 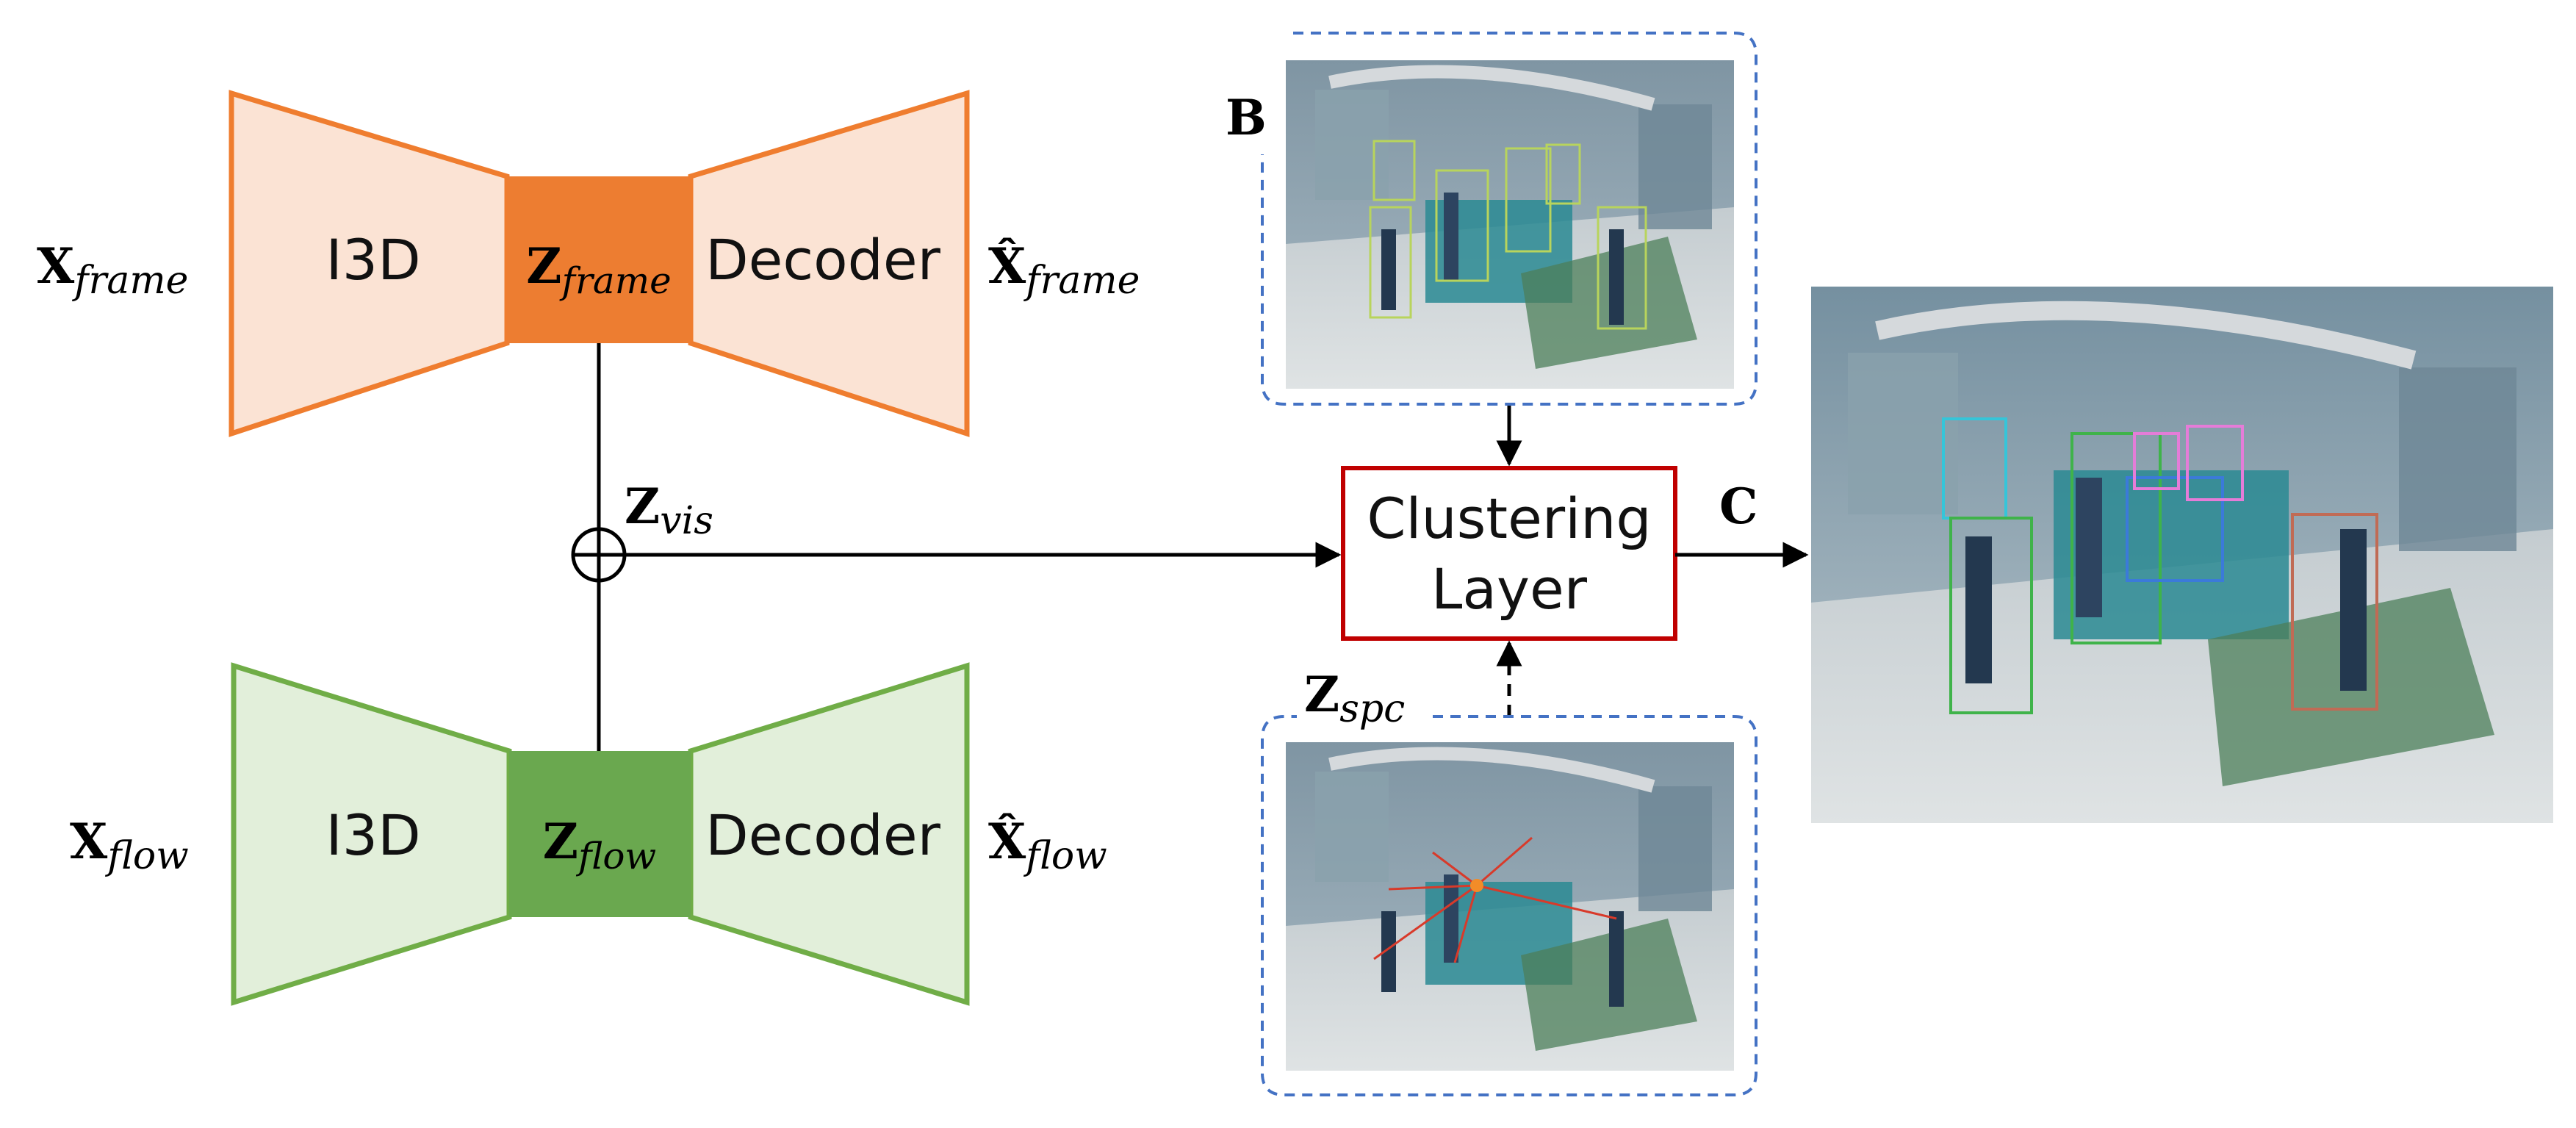 What do you see at coordinates (372, 259) in the screenshot?
I see `frame-encoder-label: I3D` at bounding box center [372, 259].